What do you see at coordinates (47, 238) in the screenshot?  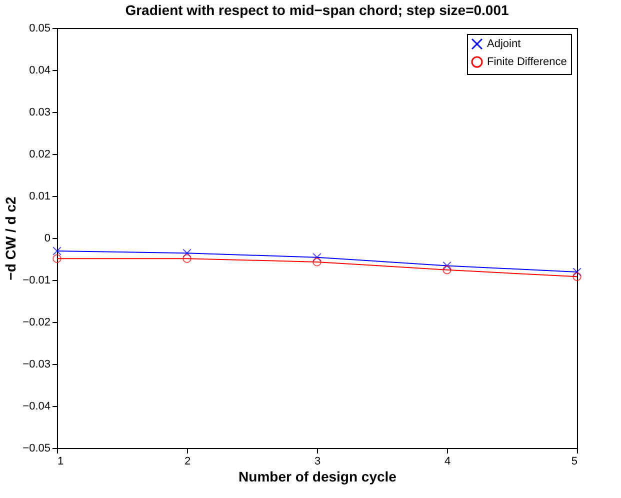 I see `y-tick-label: 0` at bounding box center [47, 238].